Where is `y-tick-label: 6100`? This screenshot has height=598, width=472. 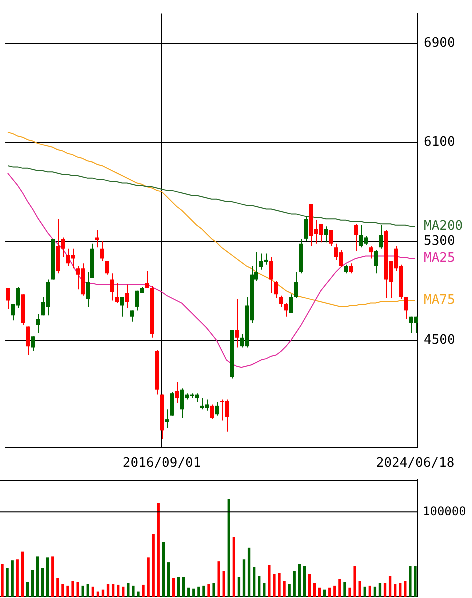 y-tick-label: 6100 is located at coordinates (440, 142).